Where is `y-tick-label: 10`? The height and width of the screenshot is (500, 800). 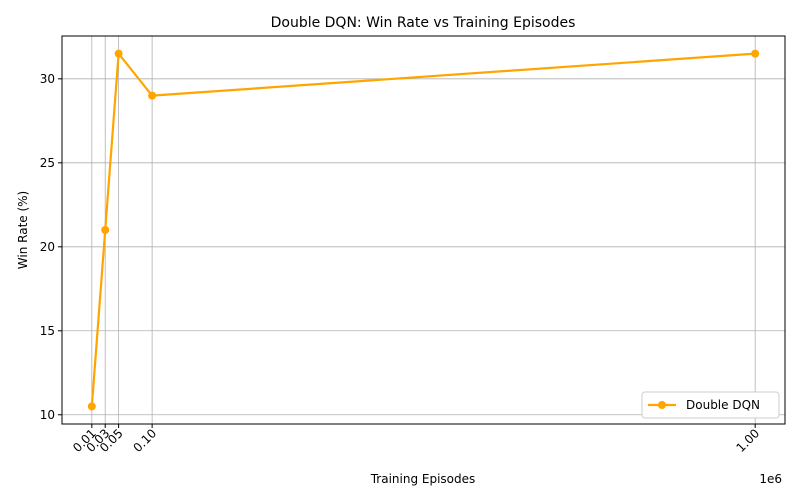 y-tick-label: 10 is located at coordinates (47, 415).